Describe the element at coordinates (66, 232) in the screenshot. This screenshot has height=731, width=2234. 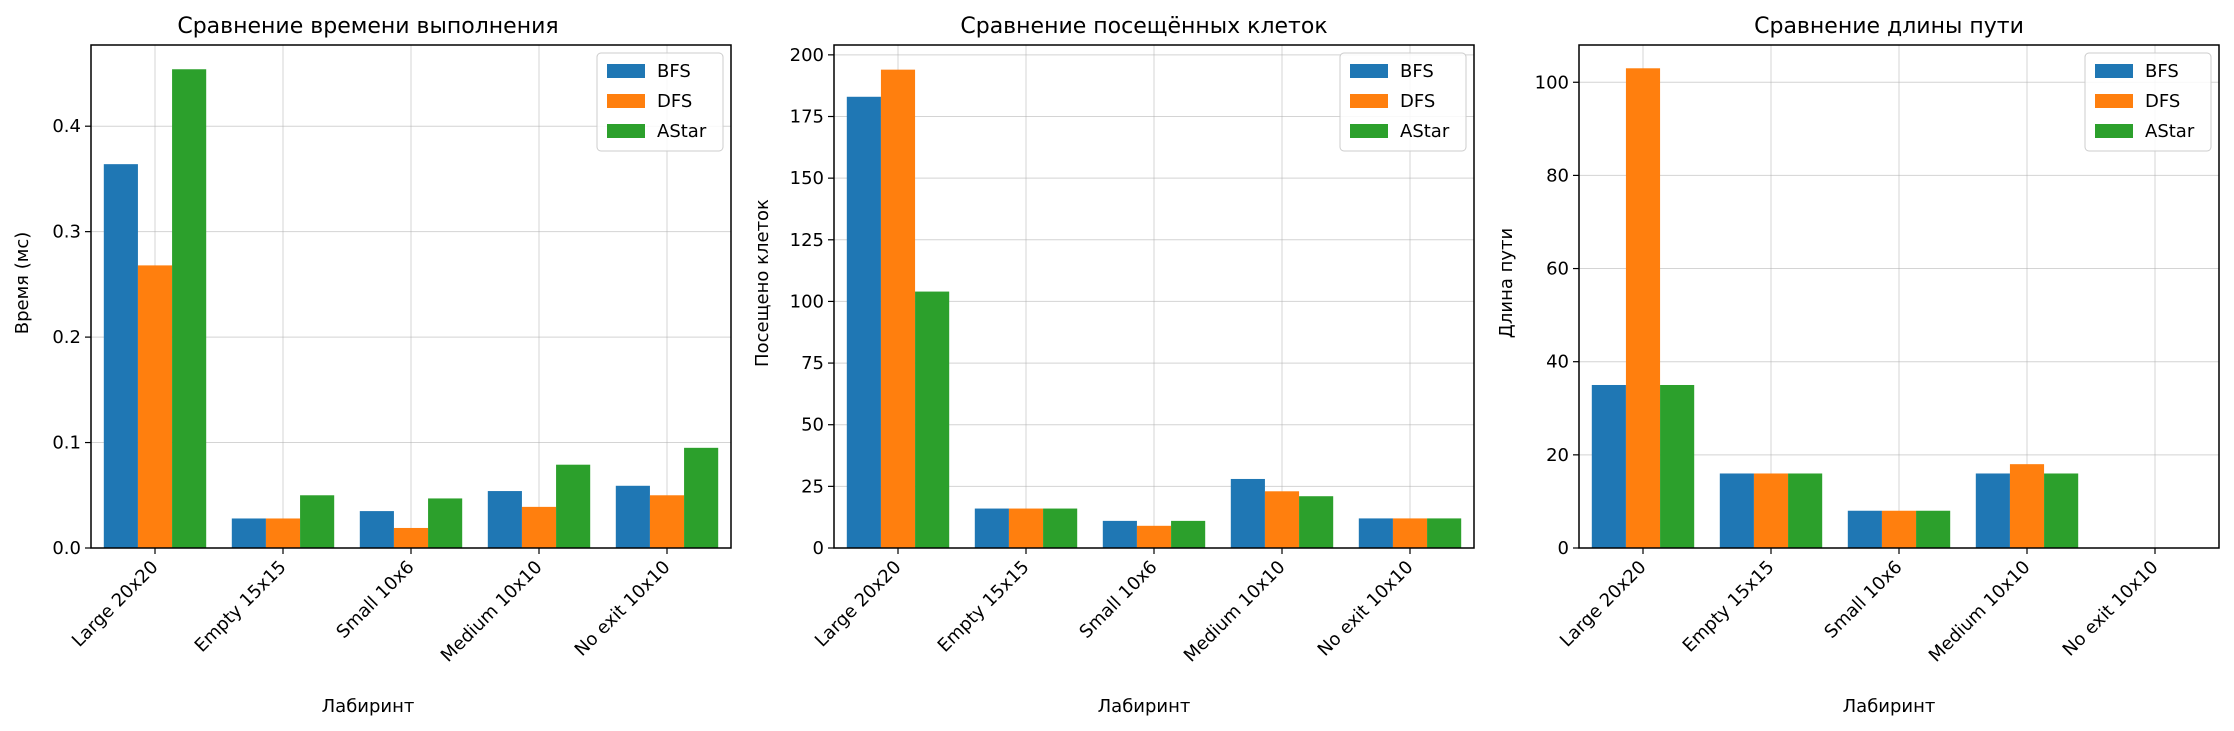
I see `y-tick-label: 0.3` at that location.